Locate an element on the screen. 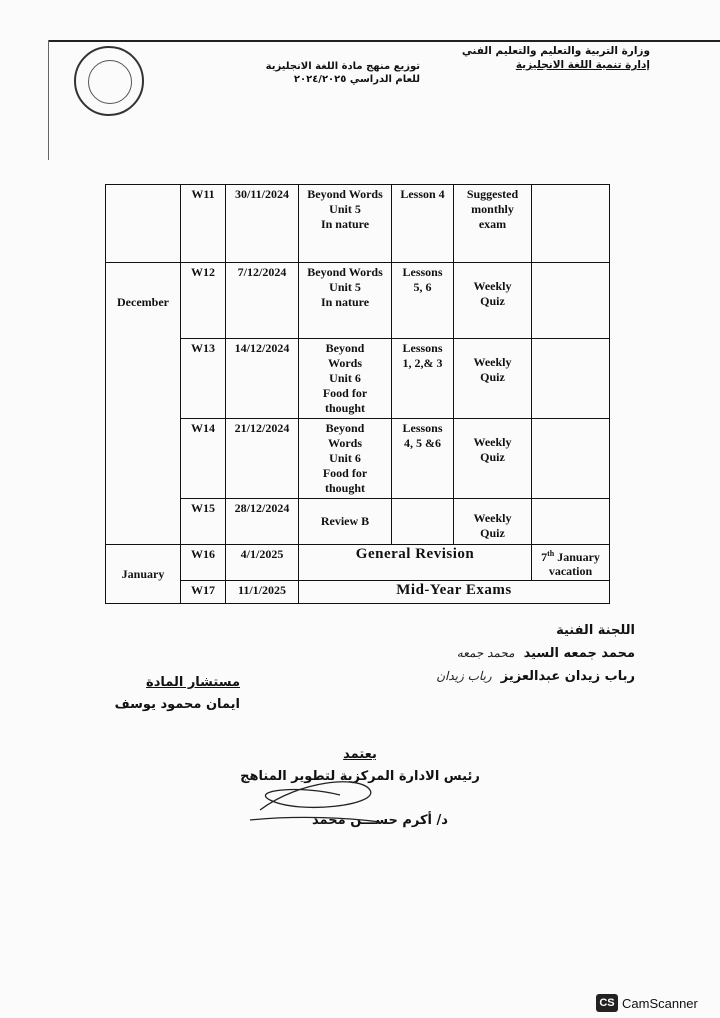 Image resolution: width=720 pixels, height=1018 pixels. page-border-left is located at coordinates (48, 100).